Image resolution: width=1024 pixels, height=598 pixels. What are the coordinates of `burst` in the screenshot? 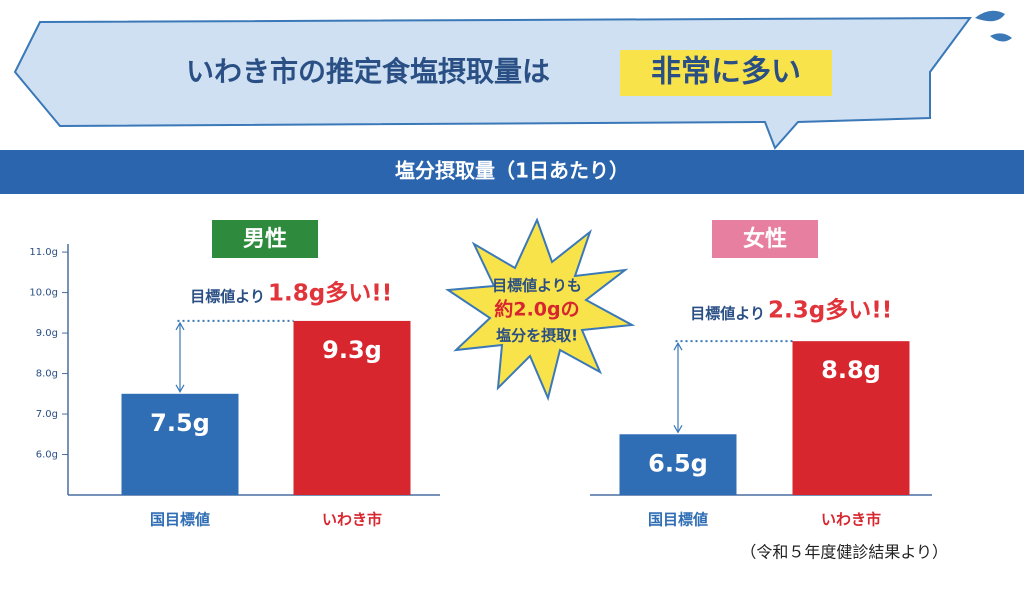 It's located at (540, 309).